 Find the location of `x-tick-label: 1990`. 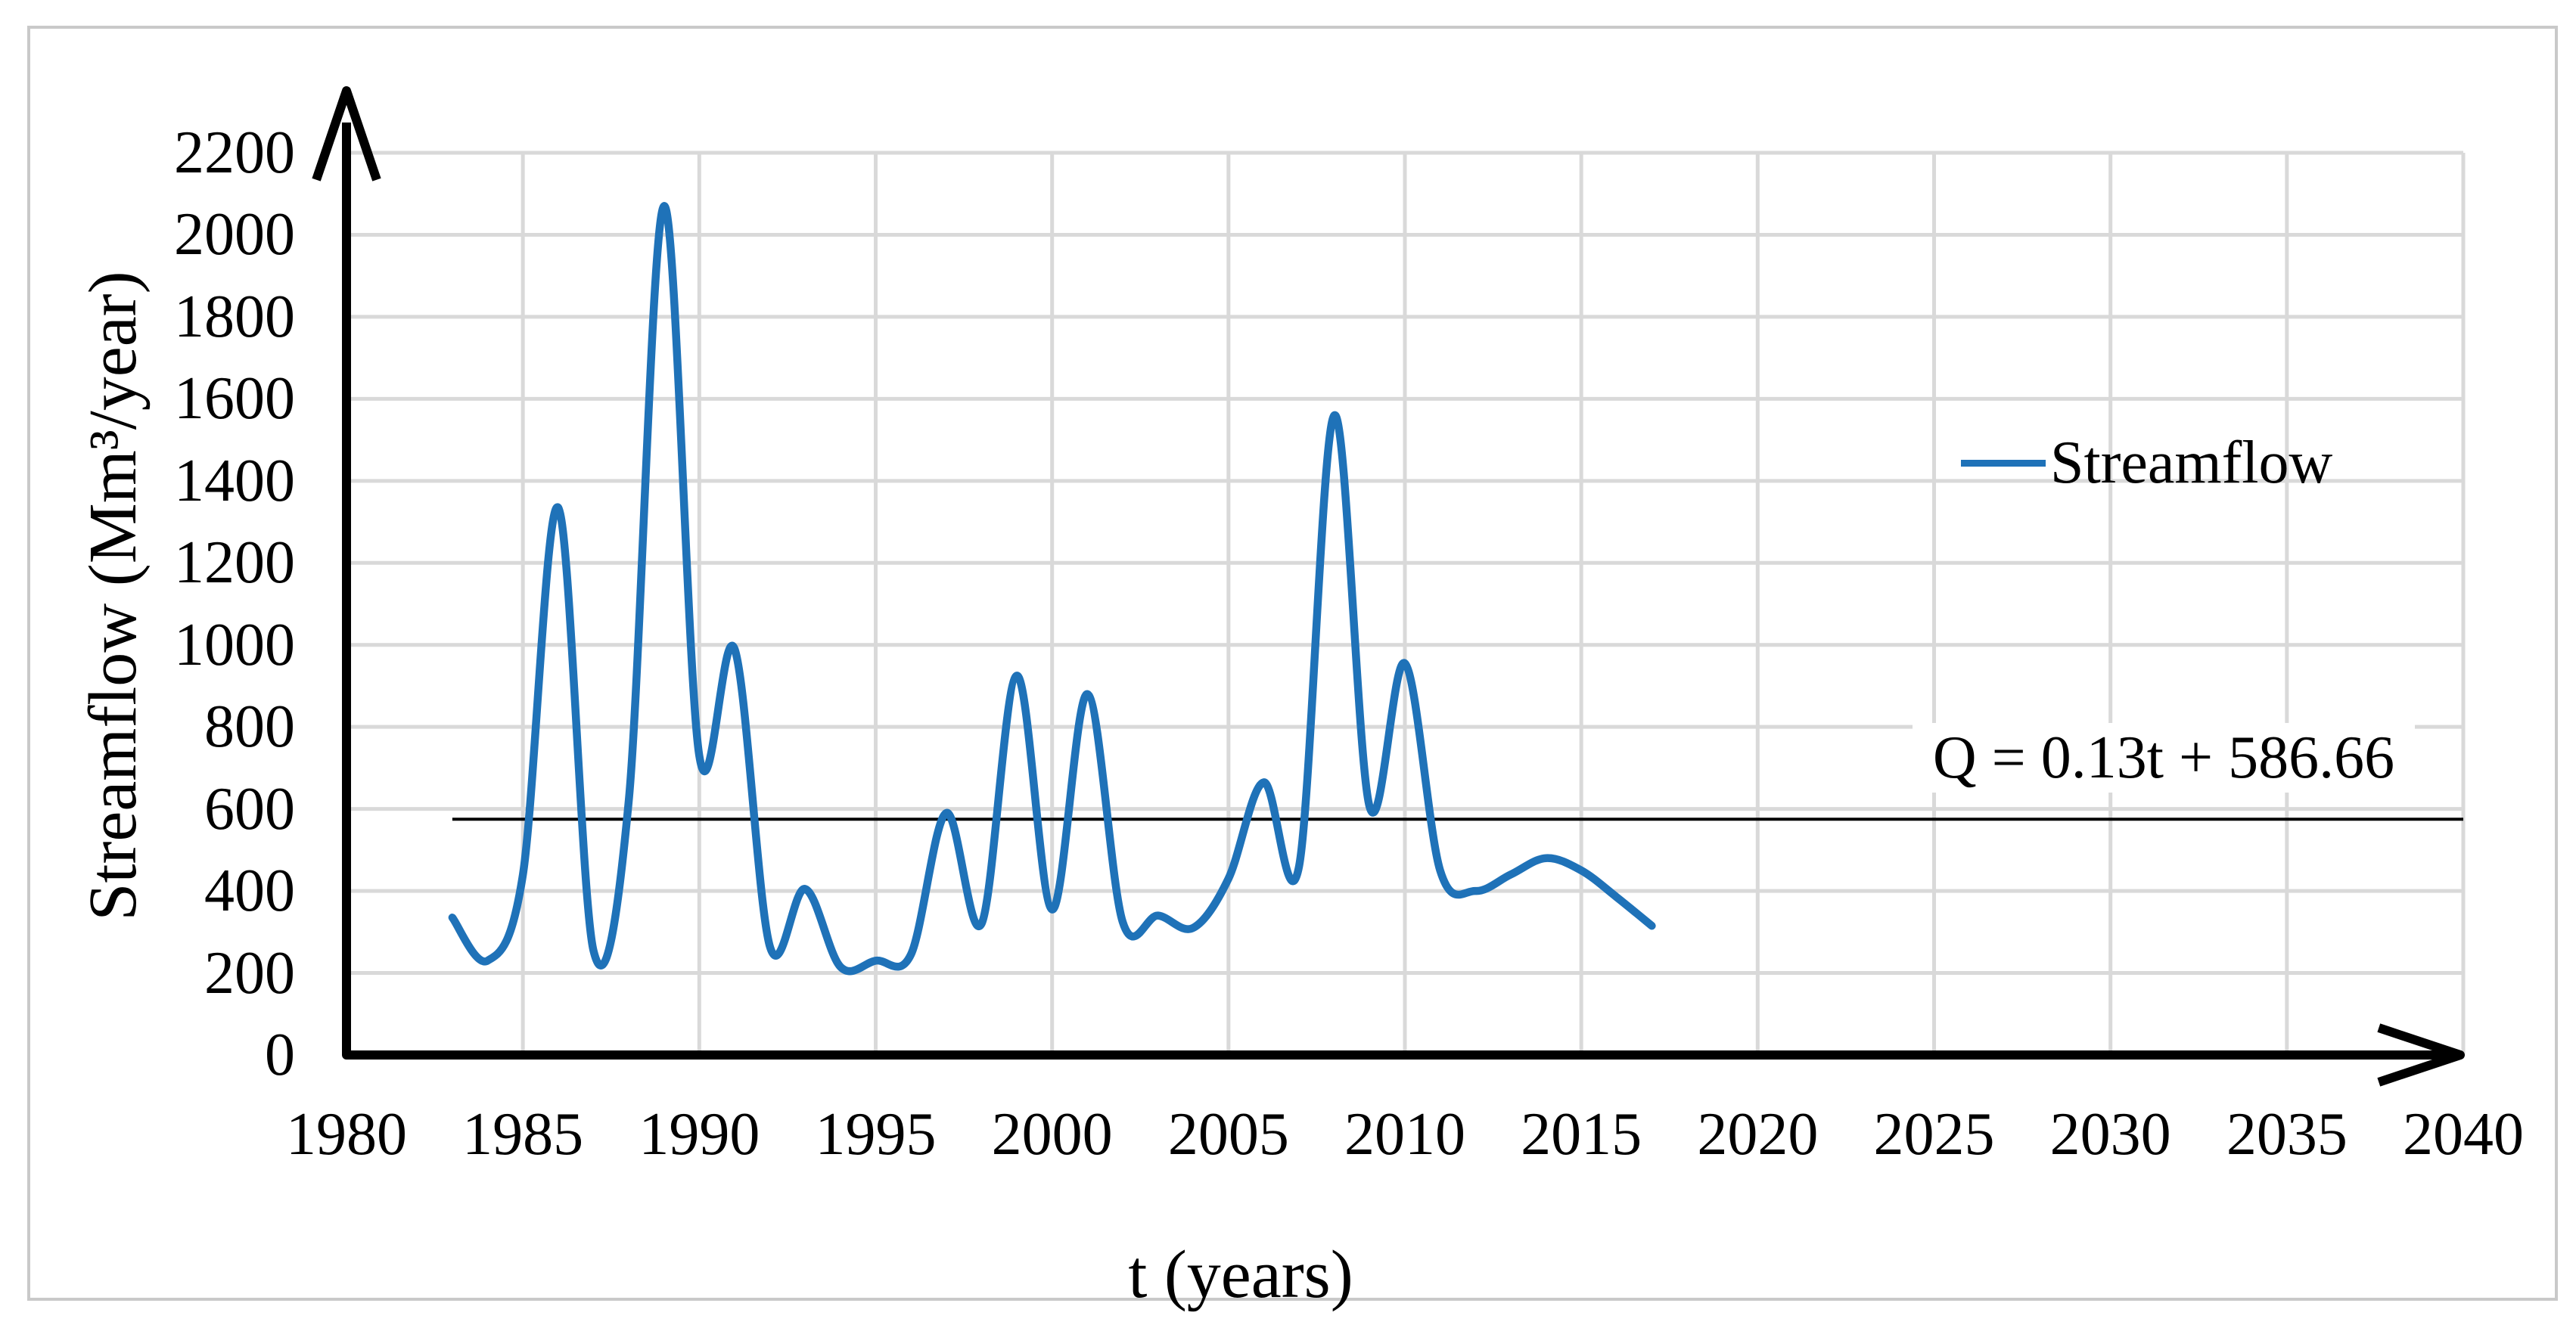

x-tick-label: 1990 is located at coordinates (699, 1134).